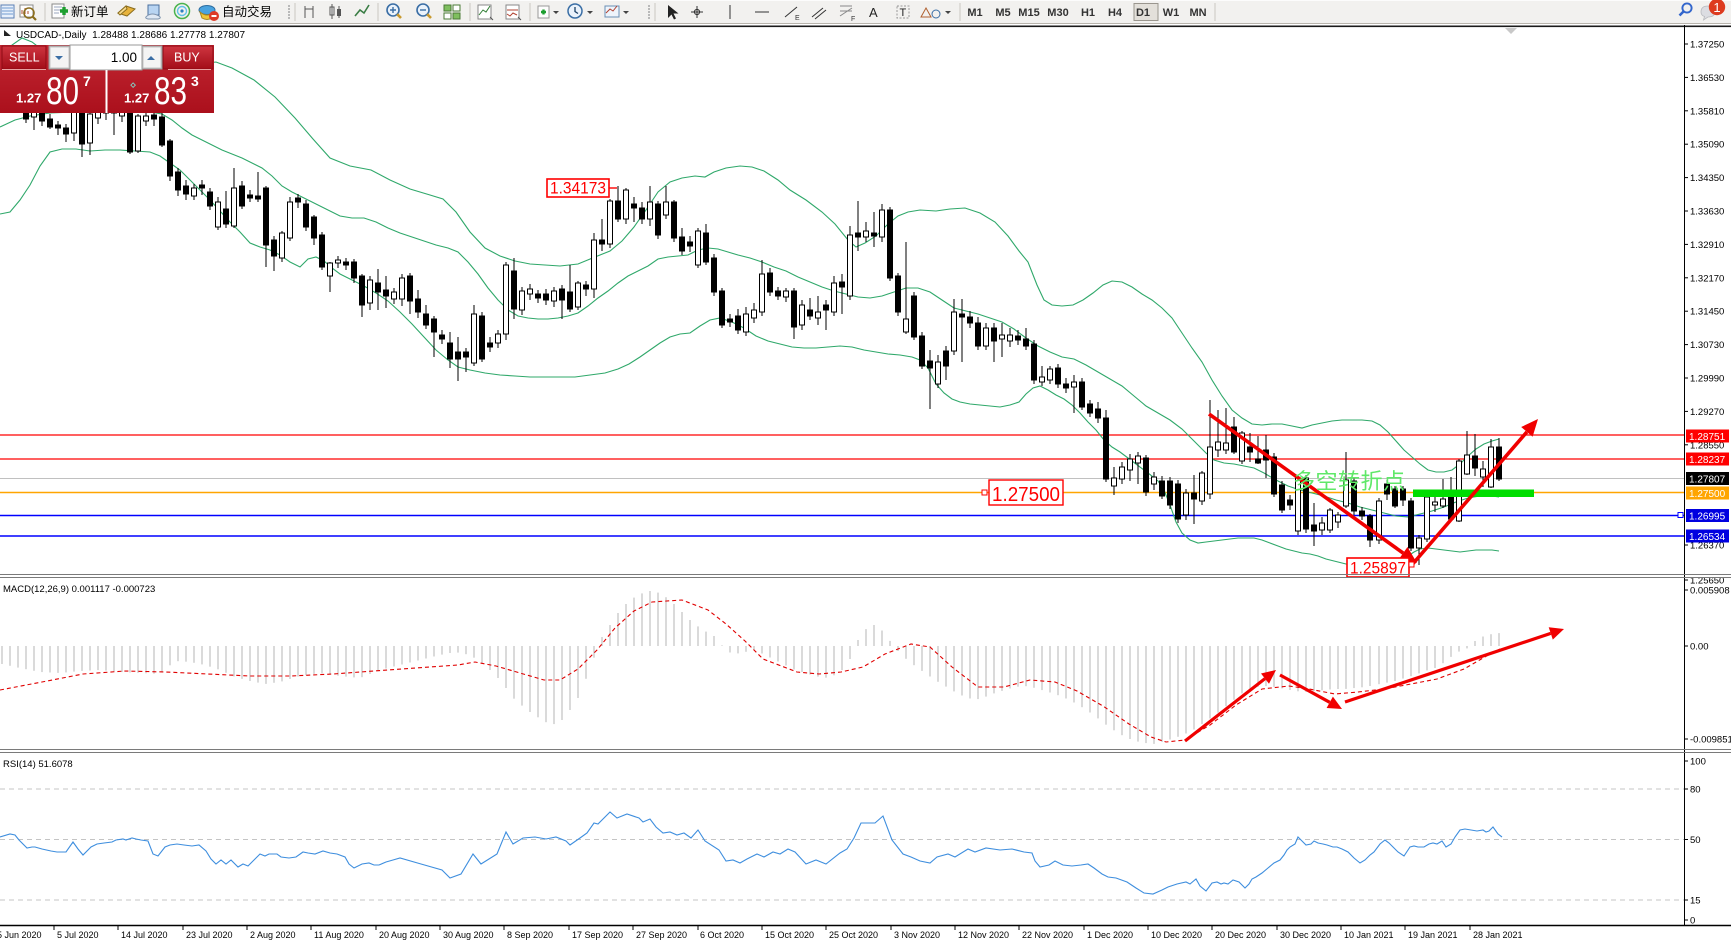 This screenshot has width=1731, height=945. I want to click on svg-text: 多空转折点, so click(1349, 481).